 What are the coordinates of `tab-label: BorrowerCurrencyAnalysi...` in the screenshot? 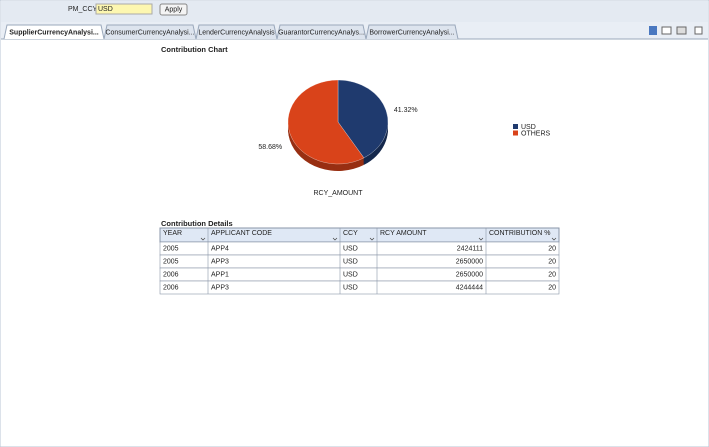 It's located at (411, 32).